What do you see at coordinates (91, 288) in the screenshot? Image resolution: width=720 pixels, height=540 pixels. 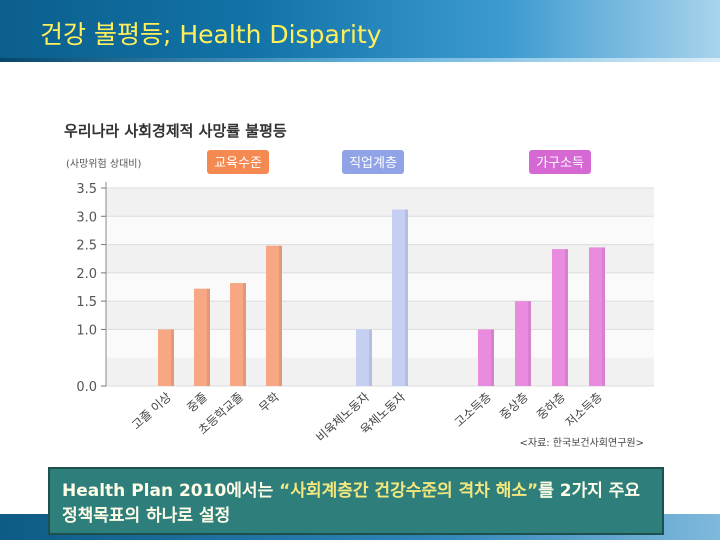 I see `y-axis: 3.5 3.0 2.5 2.0 1.5 1.0 0.0` at bounding box center [91, 288].